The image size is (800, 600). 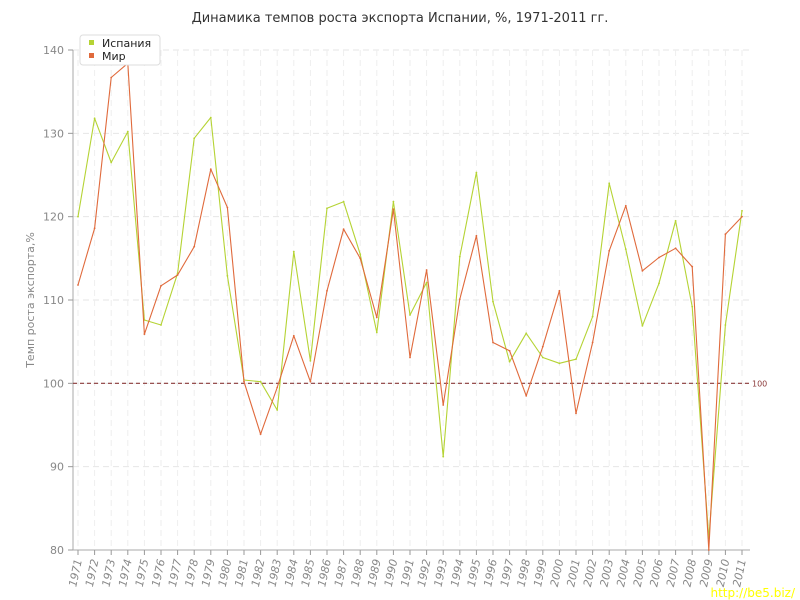 I want to click on x-tick-label: 1971, so click(x=75, y=573).